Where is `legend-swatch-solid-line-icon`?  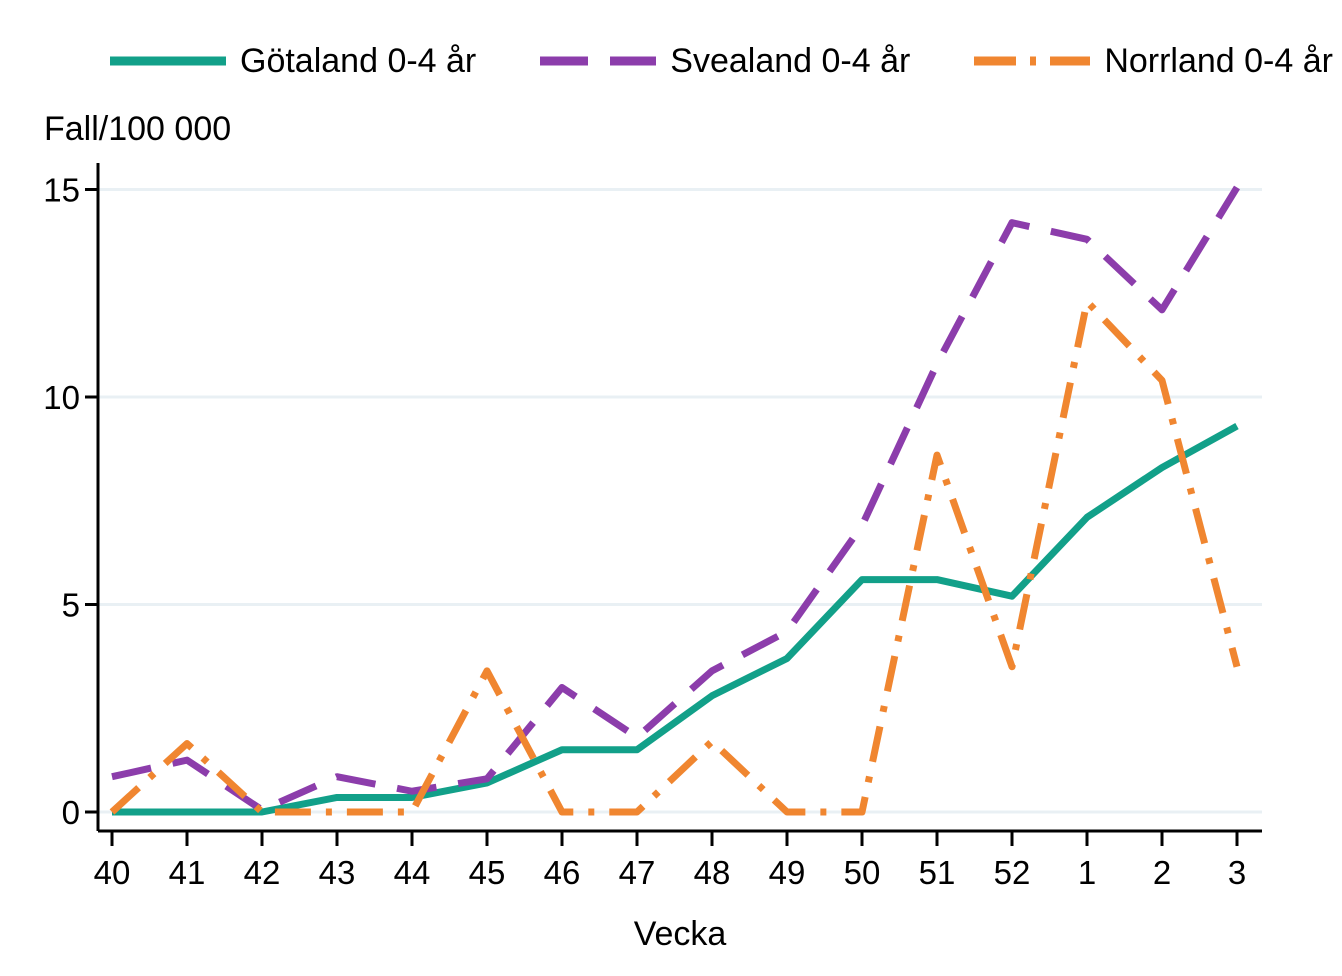 legend-swatch-solid-line-icon is located at coordinates (168, 61).